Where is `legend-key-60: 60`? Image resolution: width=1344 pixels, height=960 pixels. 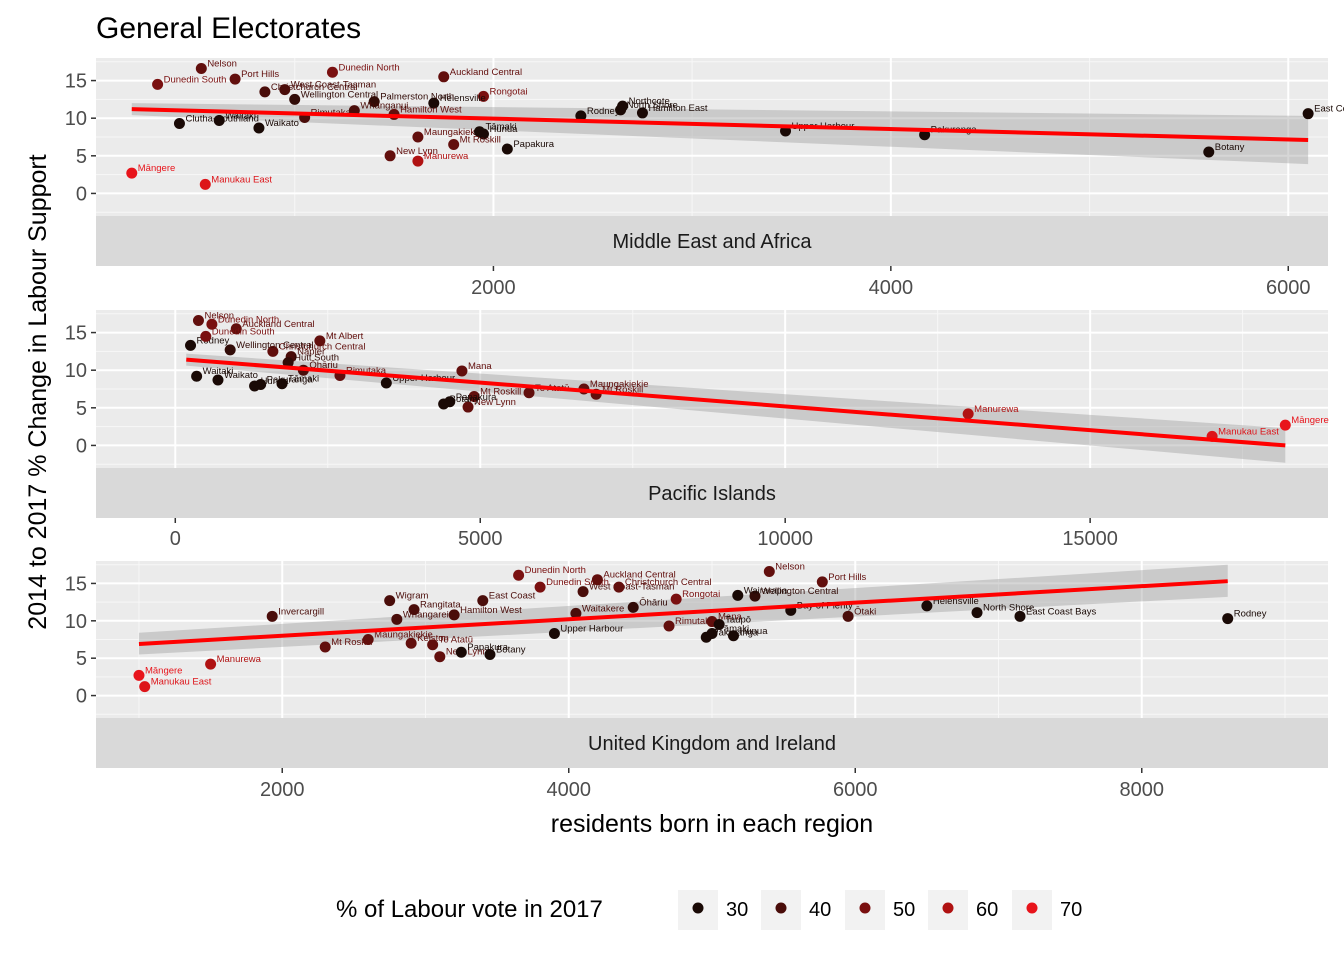 legend-key-60: 60 is located at coordinates (963, 910).